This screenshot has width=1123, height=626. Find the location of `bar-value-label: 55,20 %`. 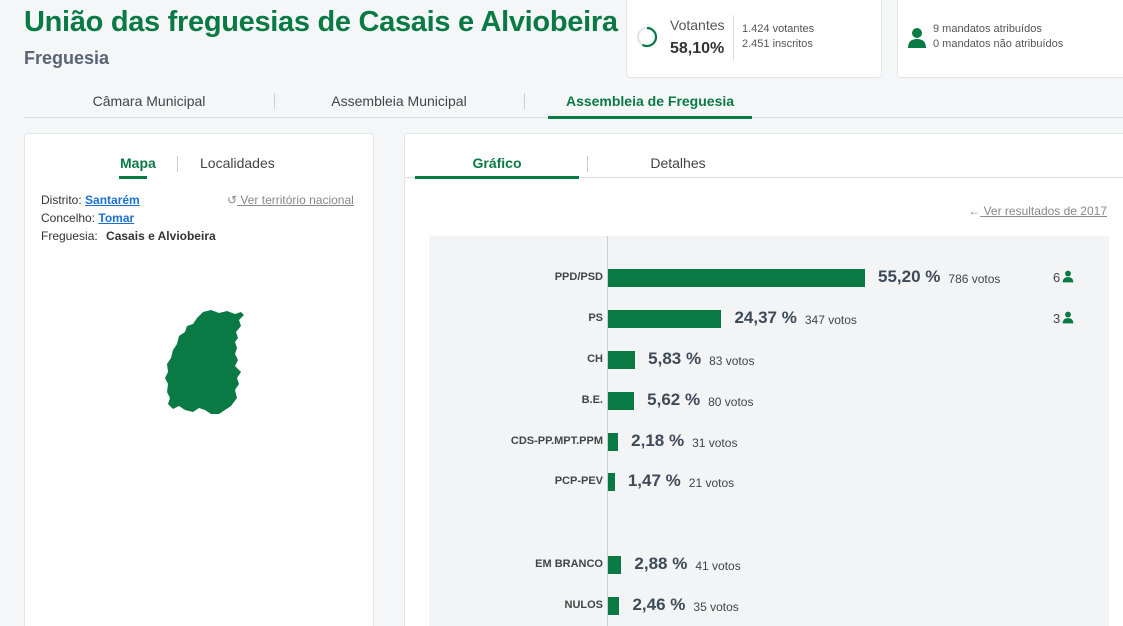

bar-value-label: 55,20 % is located at coordinates (909, 276).